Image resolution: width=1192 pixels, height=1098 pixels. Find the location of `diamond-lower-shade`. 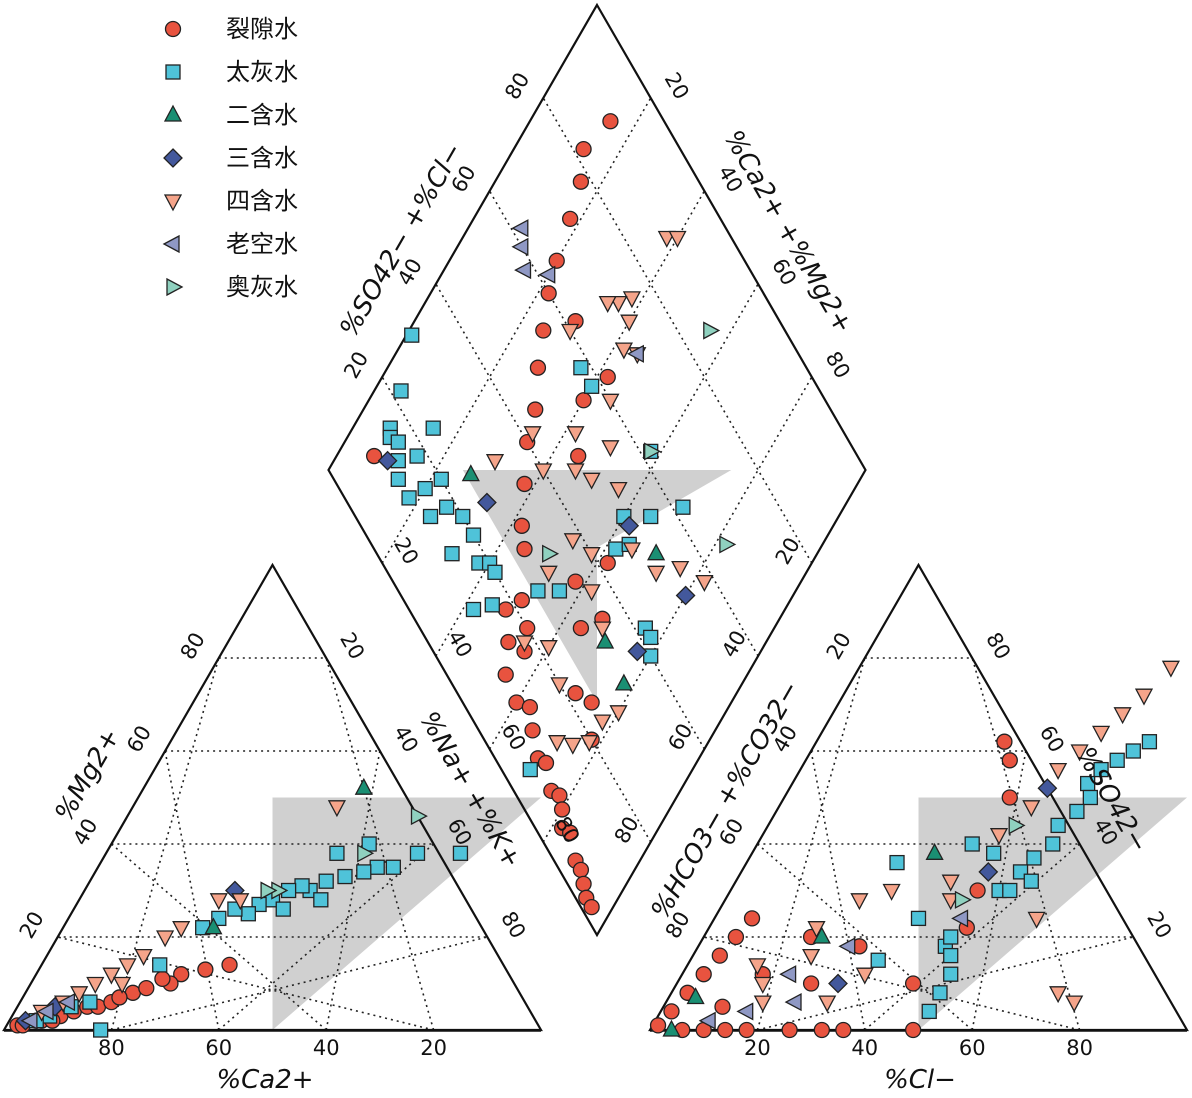

diamond-lower-shade is located at coordinates (630, 528).